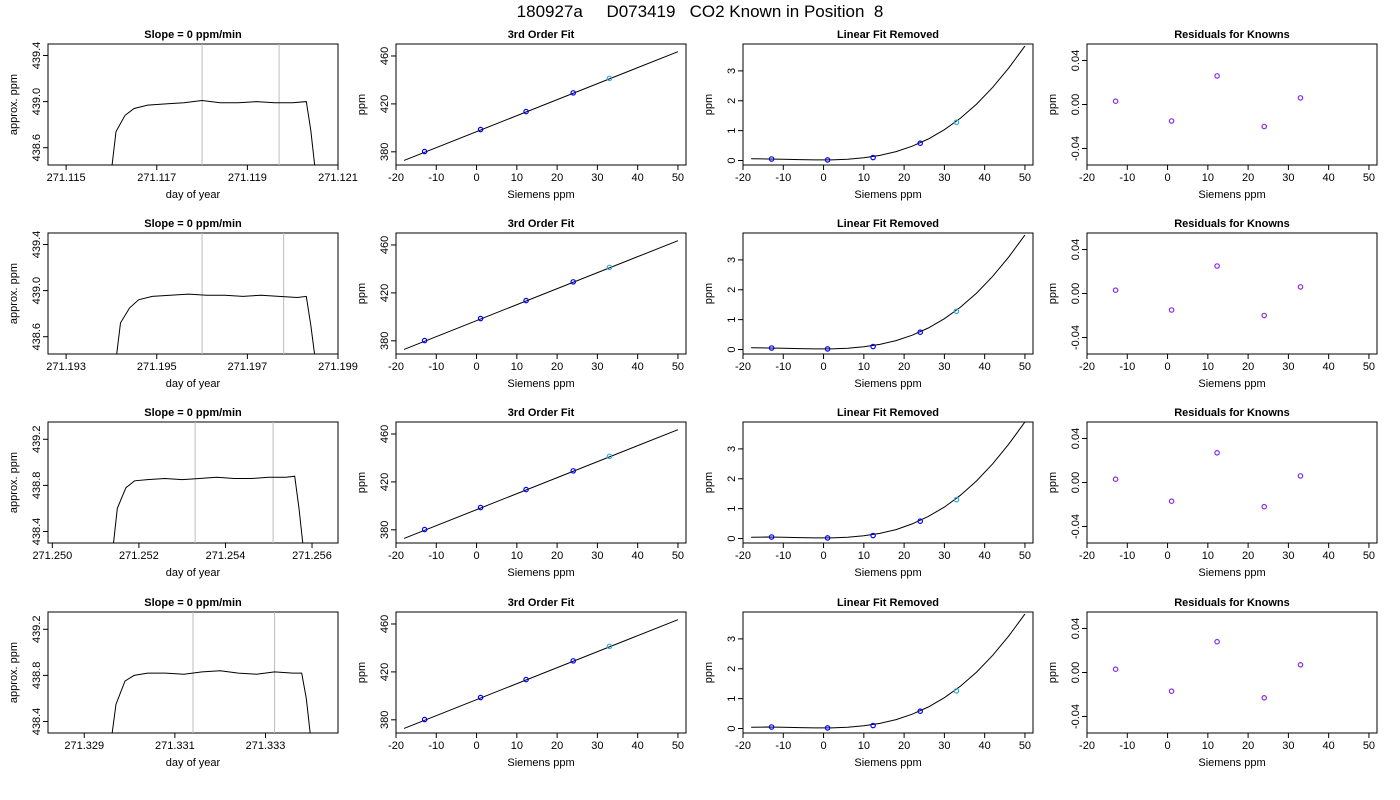 This screenshot has height=800, width=1400. What do you see at coordinates (226, 556) in the screenshot?
I see `x-tick-label: 271.254` at bounding box center [226, 556].